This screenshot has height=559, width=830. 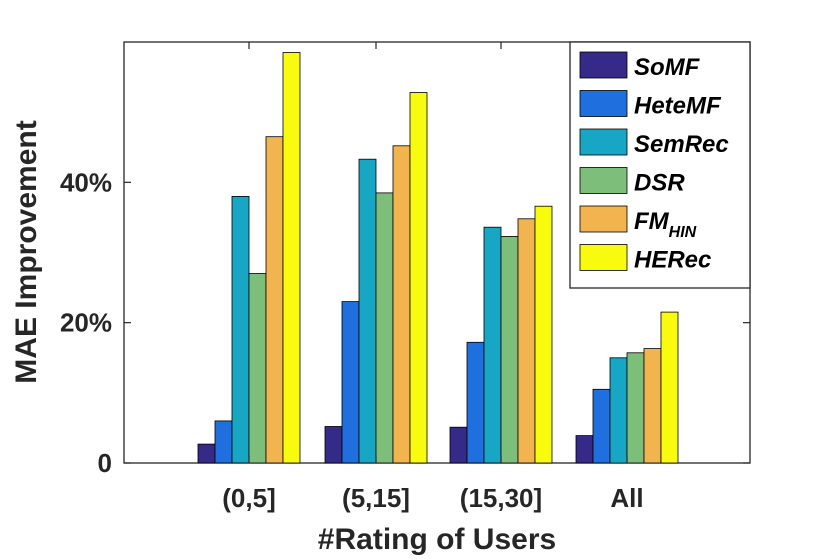 I want to click on legend-label-herec: HERec, so click(x=672, y=260).